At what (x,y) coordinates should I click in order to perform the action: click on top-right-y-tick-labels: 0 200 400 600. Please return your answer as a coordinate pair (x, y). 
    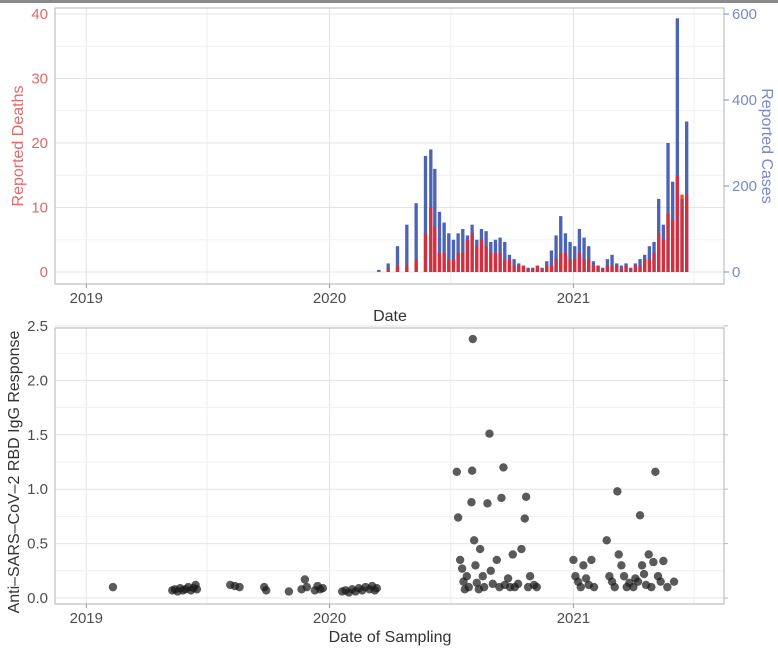
    Looking at the image, I should click on (740, 143).